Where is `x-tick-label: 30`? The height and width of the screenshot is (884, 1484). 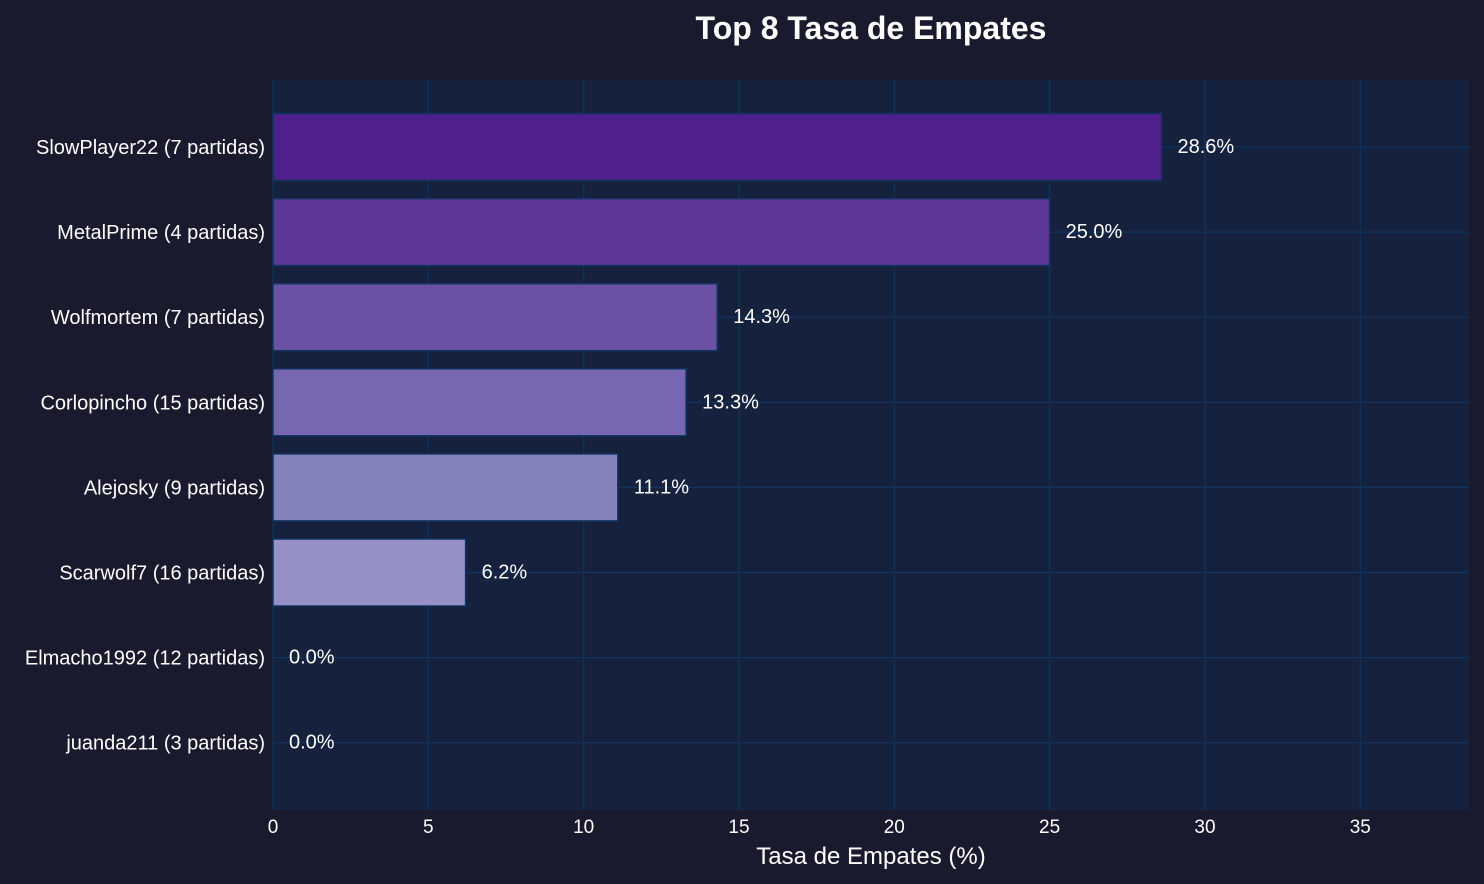 x-tick-label: 30 is located at coordinates (1204, 827).